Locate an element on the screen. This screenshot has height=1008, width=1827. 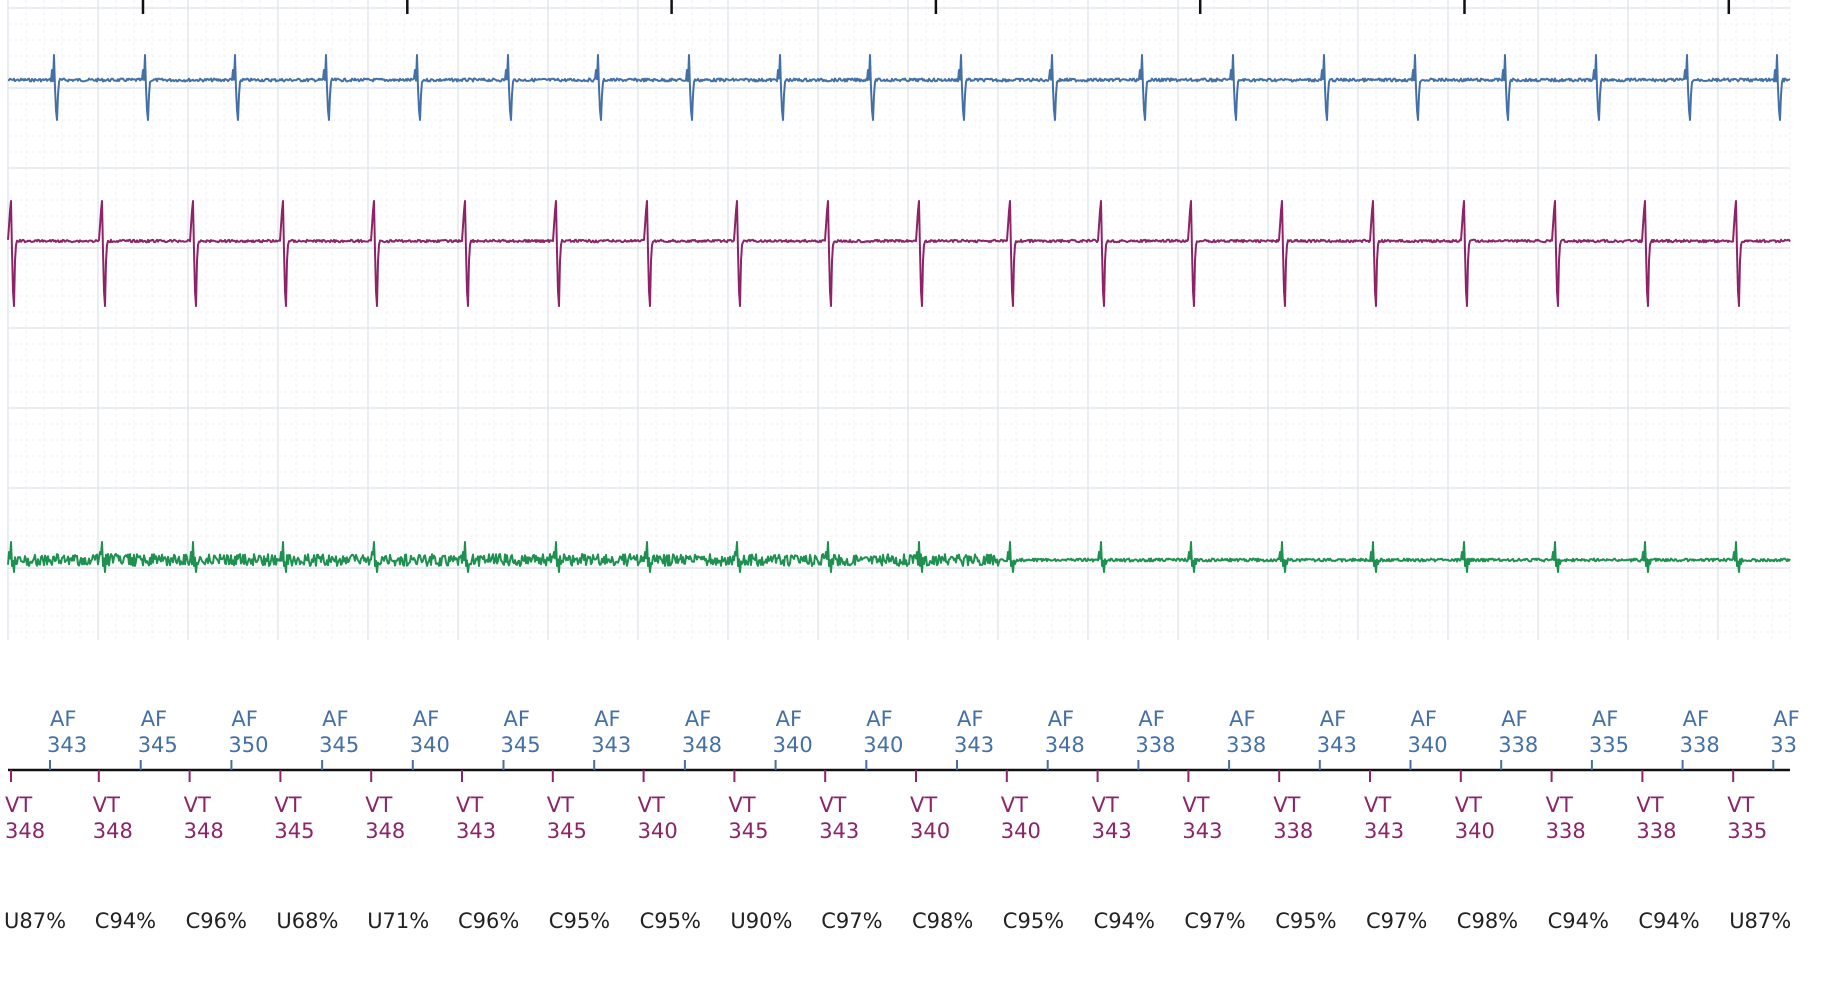
beat-classification: U71% is located at coordinates (398, 921).